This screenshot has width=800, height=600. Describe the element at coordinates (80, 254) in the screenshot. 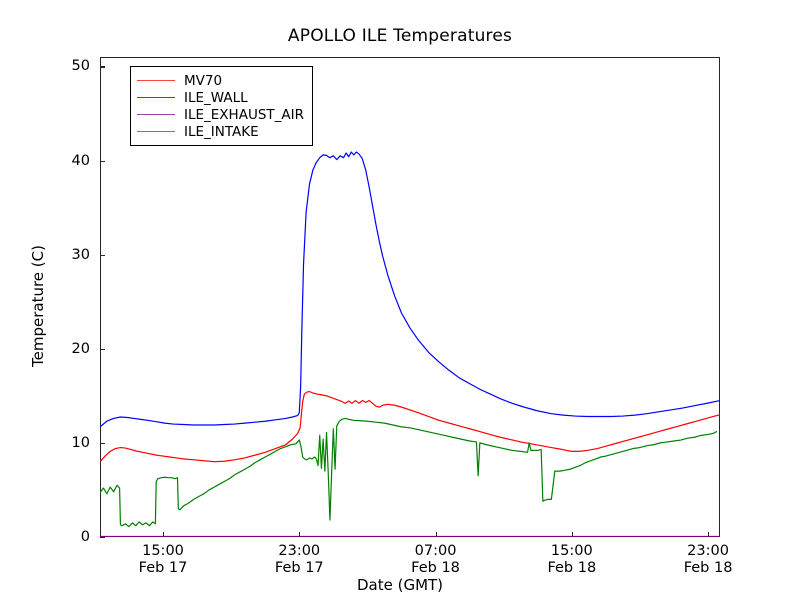

I see `y-tick-label: 30` at that location.